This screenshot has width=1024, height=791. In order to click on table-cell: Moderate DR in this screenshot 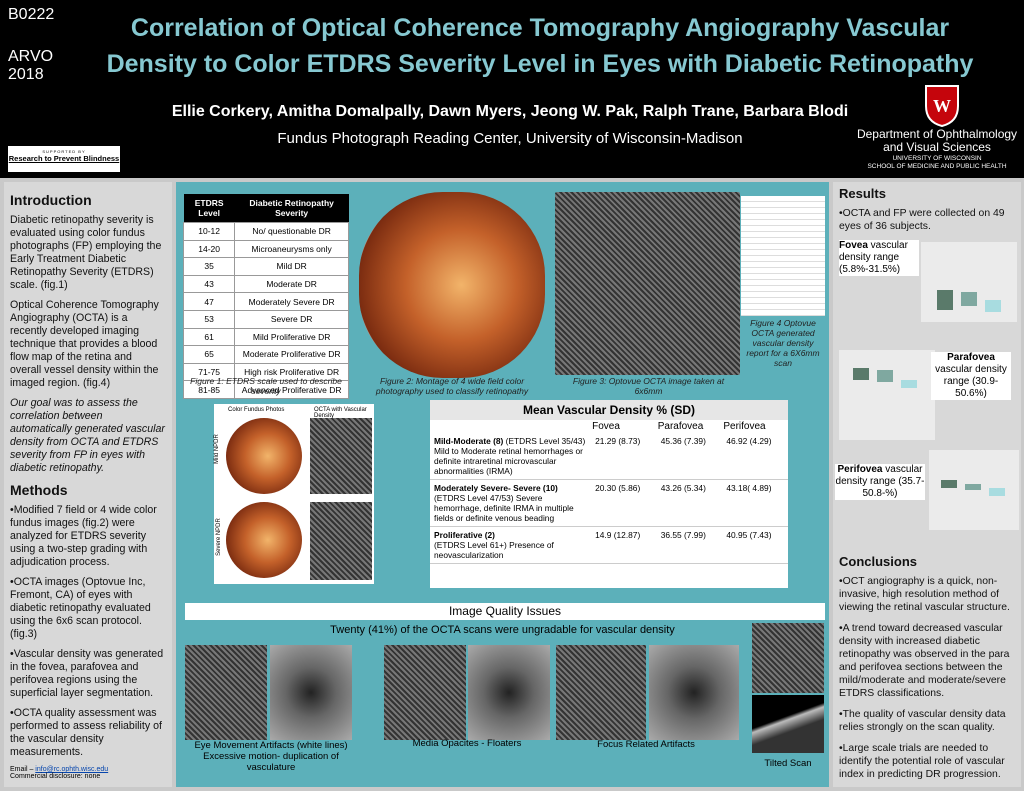, I will do `click(291, 284)`.